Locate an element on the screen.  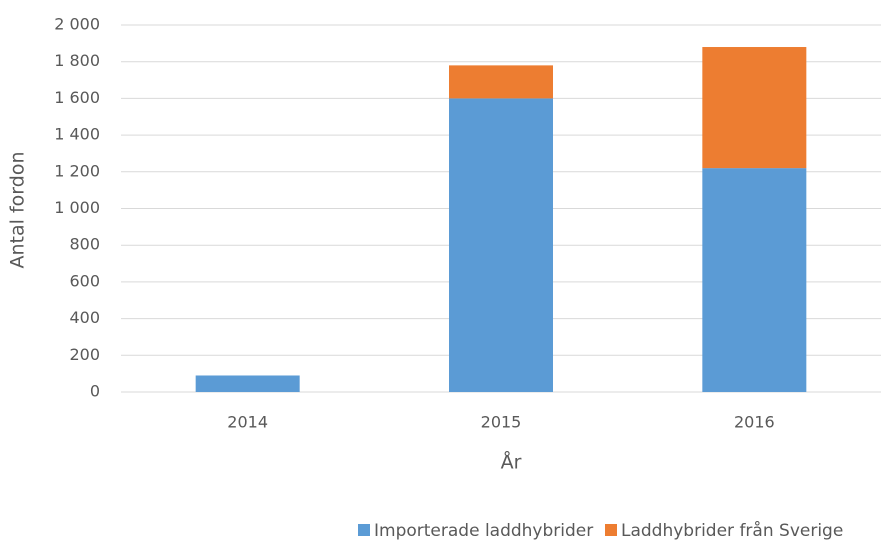
y-tick-label: 0 is located at coordinates (95, 391).